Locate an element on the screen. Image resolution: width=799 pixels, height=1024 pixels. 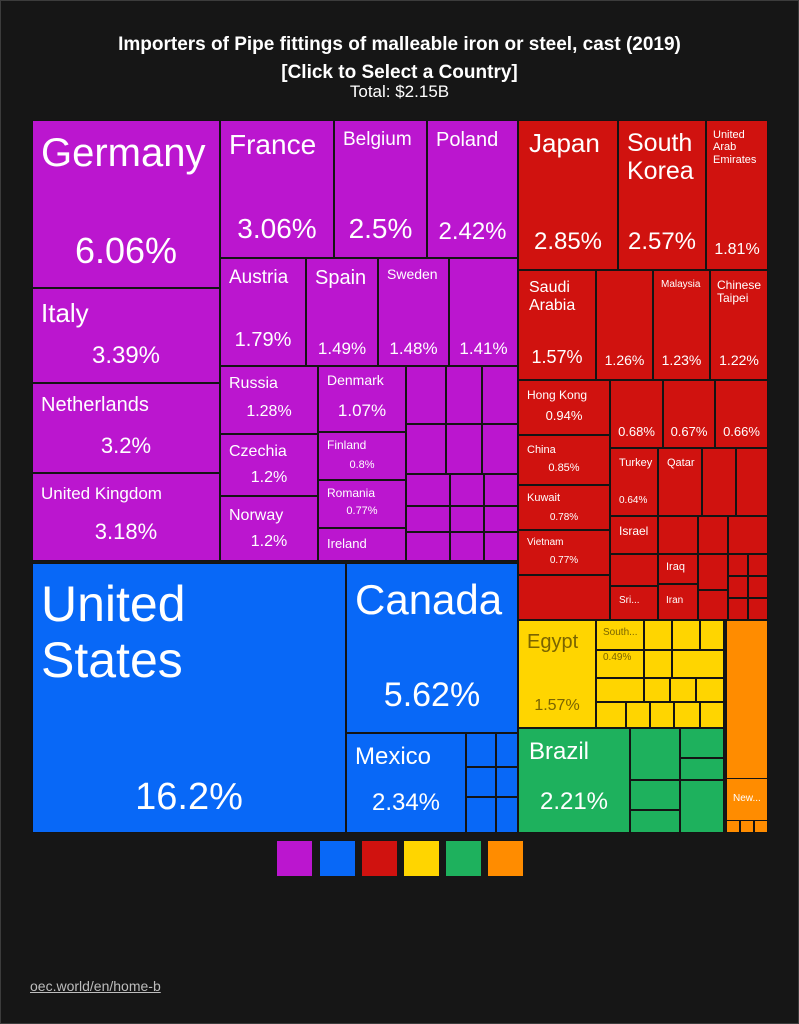
tile-turkey: Turkey 0.64% is located at coordinates (634, 482).